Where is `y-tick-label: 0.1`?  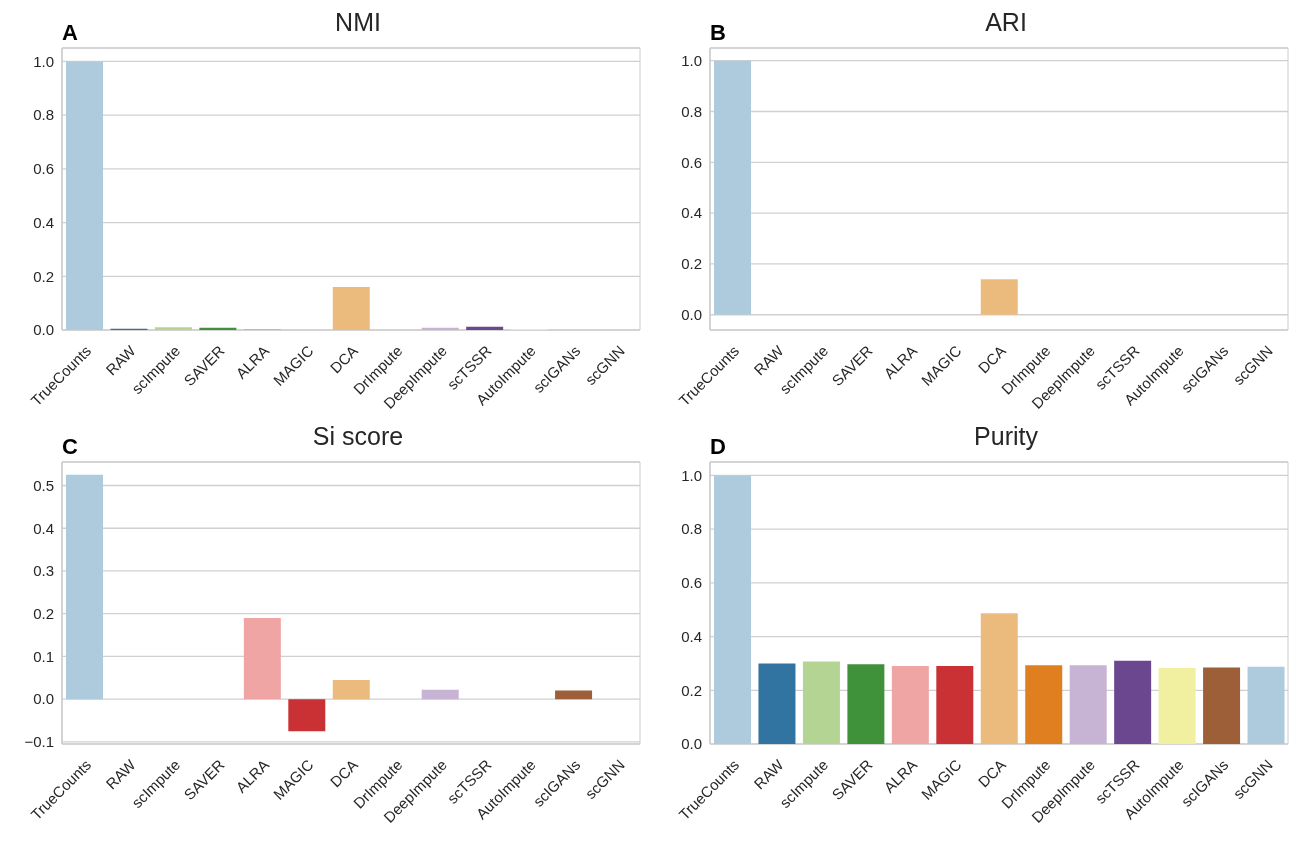
y-tick-label: 0.1 is located at coordinates (43, 656).